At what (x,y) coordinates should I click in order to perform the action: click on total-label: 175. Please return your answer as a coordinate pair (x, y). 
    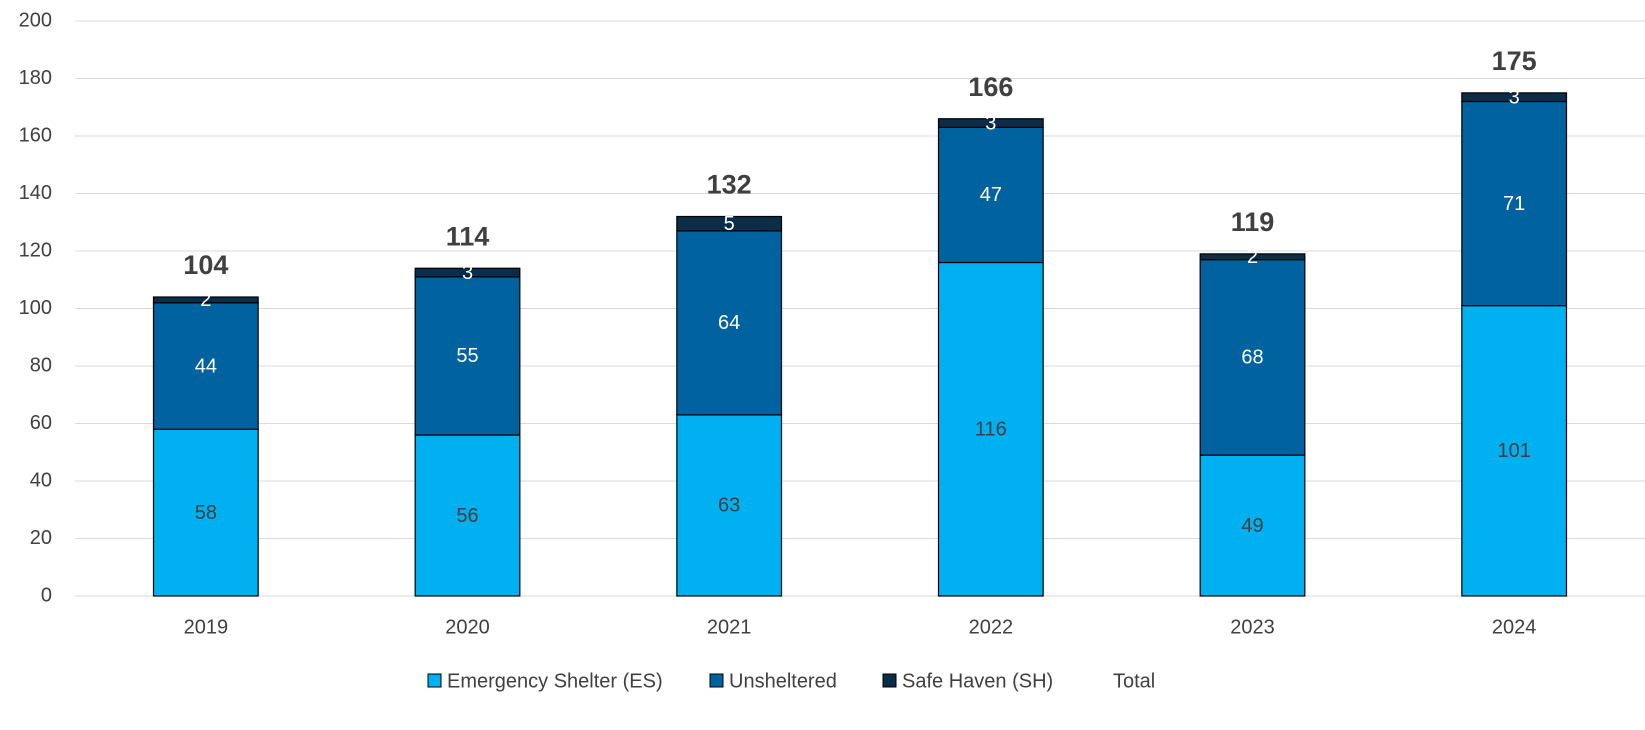
    Looking at the image, I should click on (1514, 61).